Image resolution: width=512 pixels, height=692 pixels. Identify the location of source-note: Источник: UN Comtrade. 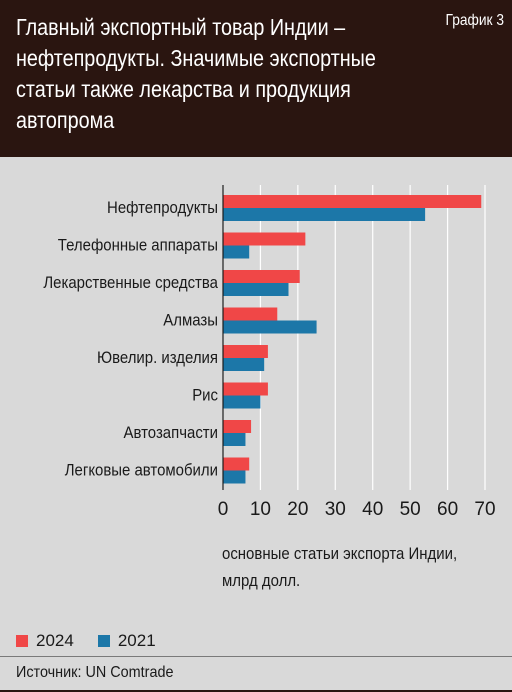
(95, 672).